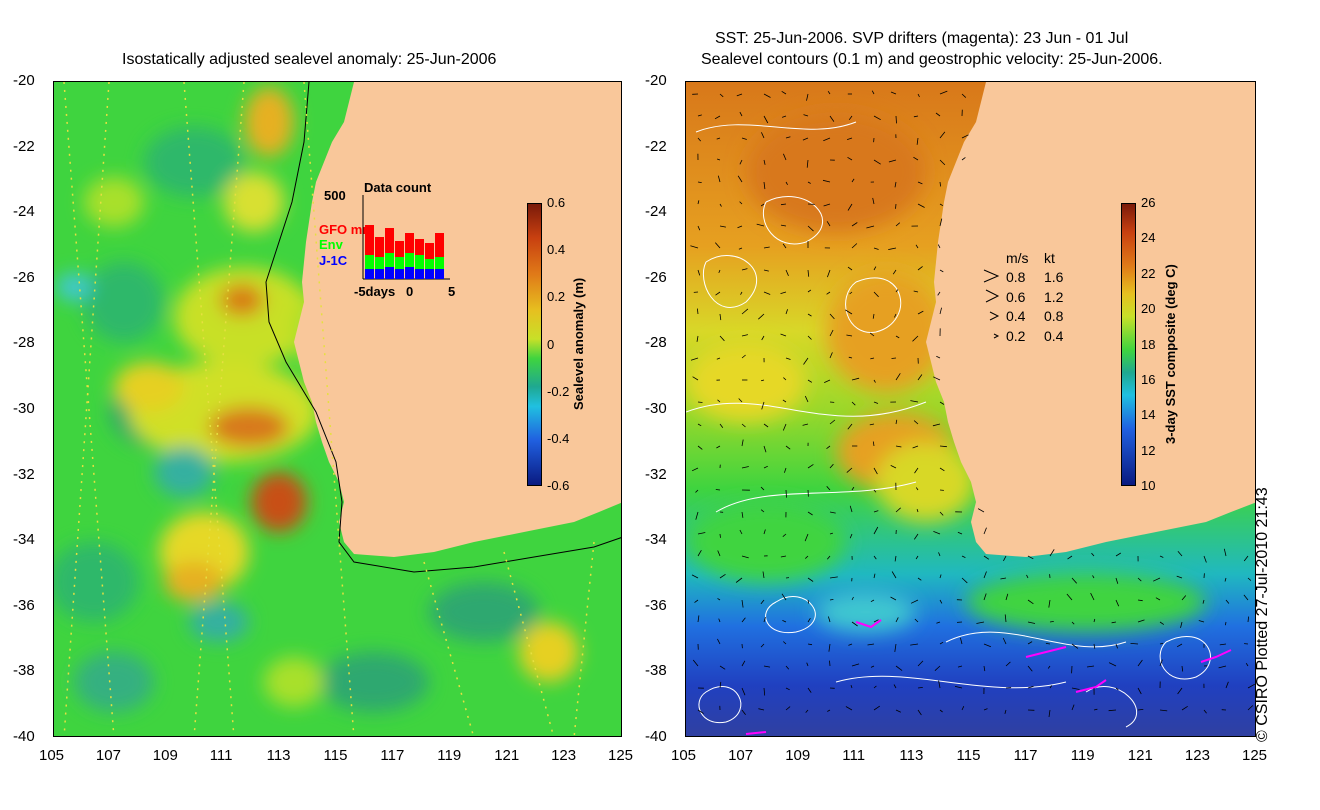 The image size is (1320, 810). Describe the element at coordinates (1025, 755) in the screenshot. I see `lon-tick-label: 117` at that location.